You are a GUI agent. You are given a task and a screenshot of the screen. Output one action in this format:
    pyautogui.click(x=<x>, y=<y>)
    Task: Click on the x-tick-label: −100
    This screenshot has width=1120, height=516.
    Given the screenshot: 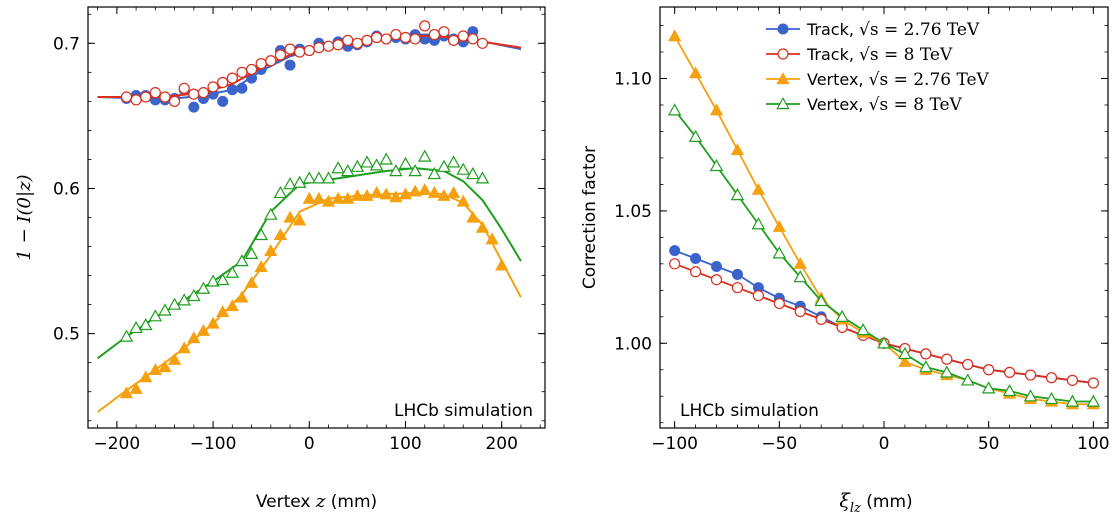 What is the action you would take?
    pyautogui.click(x=213, y=444)
    